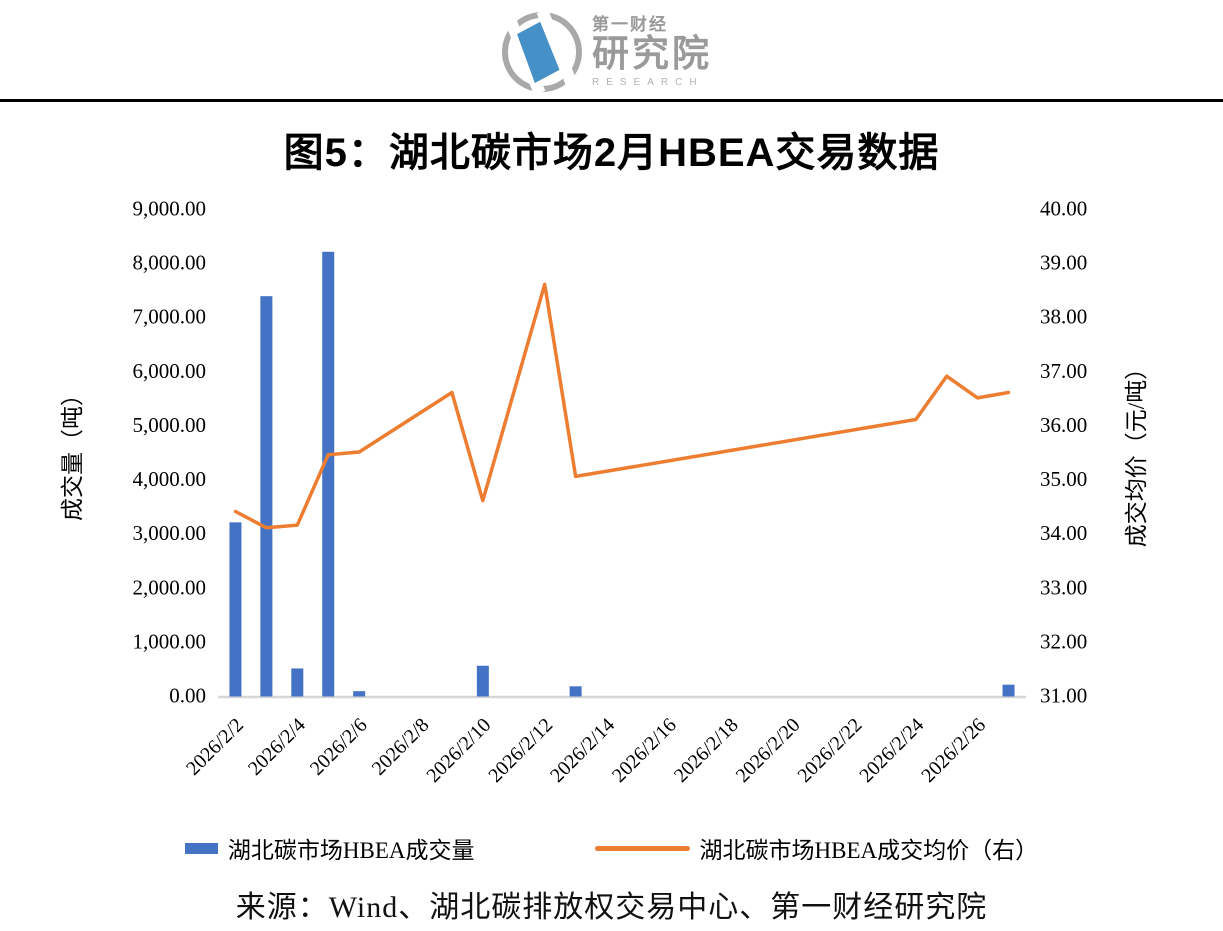 This screenshot has height=931, width=1223. What do you see at coordinates (170, 641) in the screenshot?
I see `left-axis-tick: 1,000.00` at bounding box center [170, 641].